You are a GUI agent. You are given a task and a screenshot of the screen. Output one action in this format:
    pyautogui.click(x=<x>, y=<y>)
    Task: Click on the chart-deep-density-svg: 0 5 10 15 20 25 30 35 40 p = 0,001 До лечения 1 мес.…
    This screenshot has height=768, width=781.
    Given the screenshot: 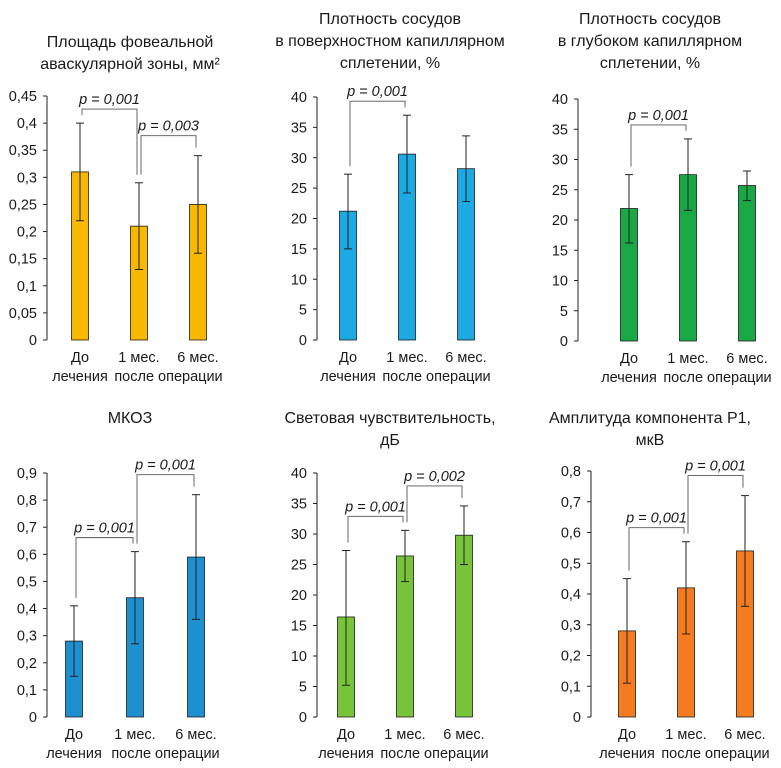 What is the action you would take?
    pyautogui.click(x=662, y=239)
    